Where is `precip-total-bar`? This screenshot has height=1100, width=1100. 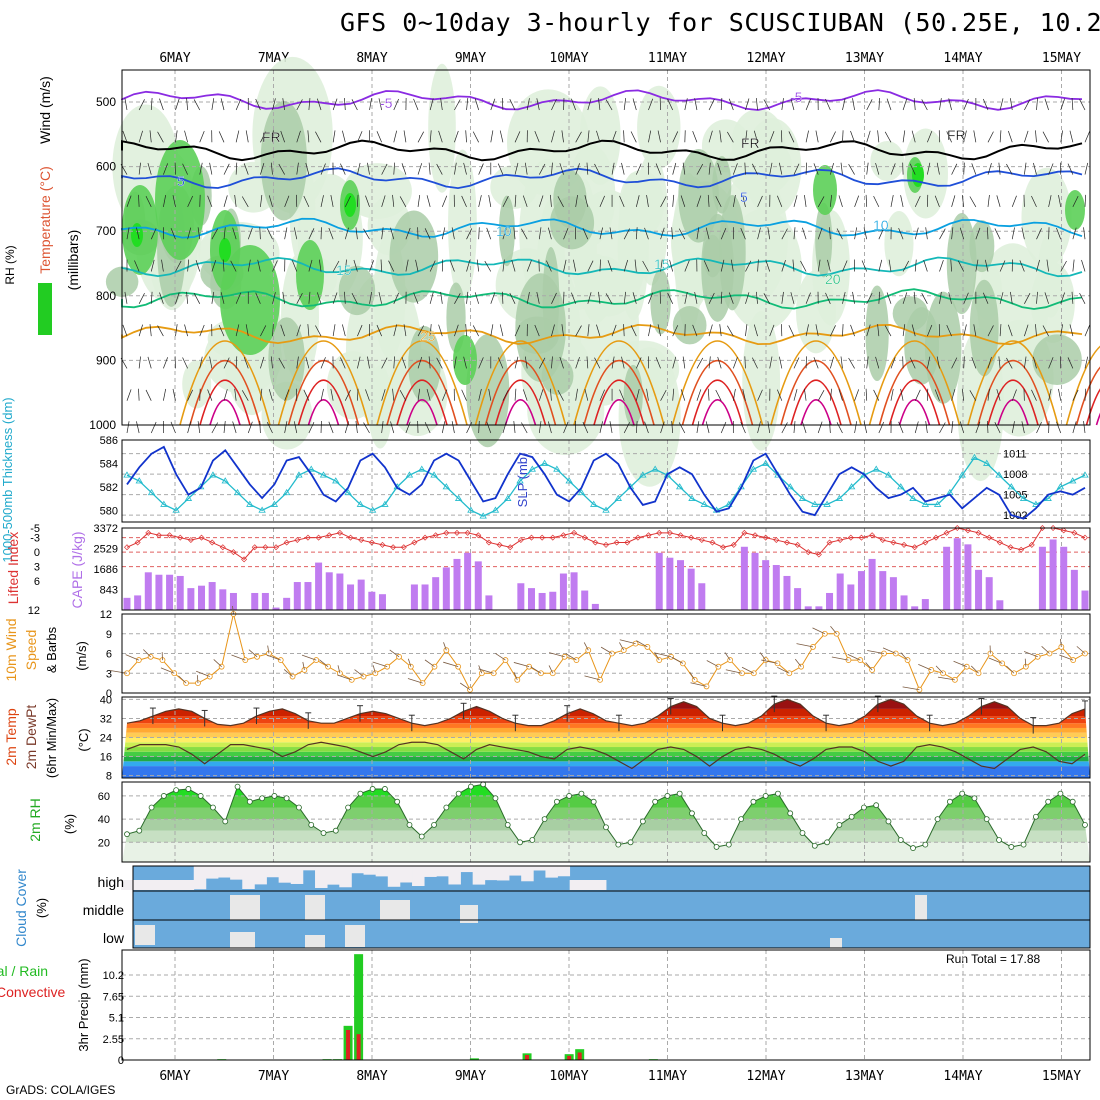 precip-total-bar is located at coordinates (474, 1059).